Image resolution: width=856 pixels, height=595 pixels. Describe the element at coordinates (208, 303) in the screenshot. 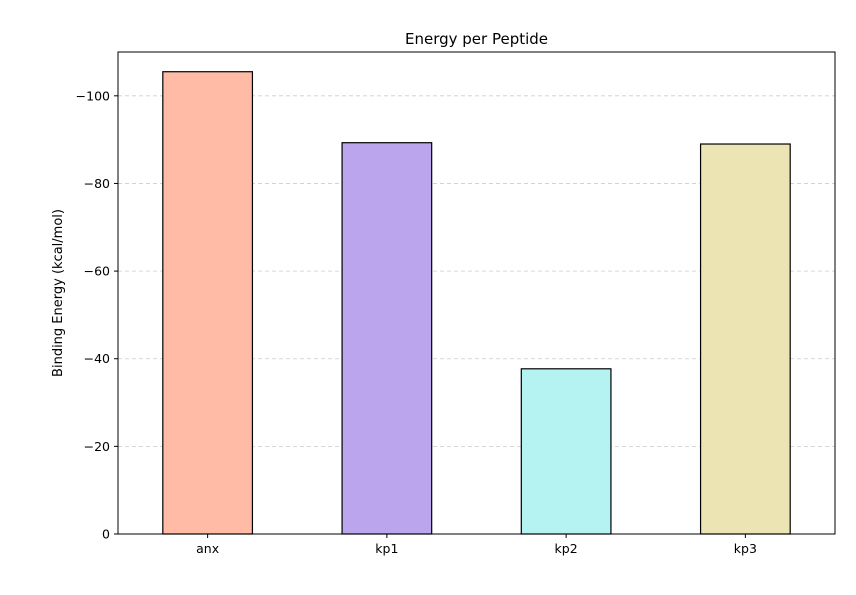

I see `bar-anx` at that location.